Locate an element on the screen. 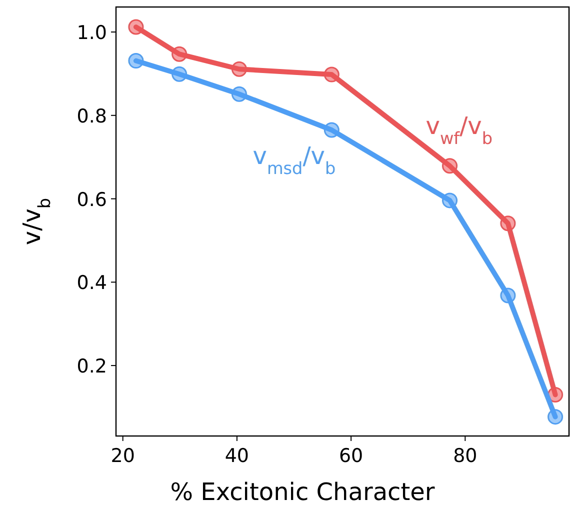 This screenshot has height=506, width=570. y-tick-label: 0.8 is located at coordinates (91, 116).